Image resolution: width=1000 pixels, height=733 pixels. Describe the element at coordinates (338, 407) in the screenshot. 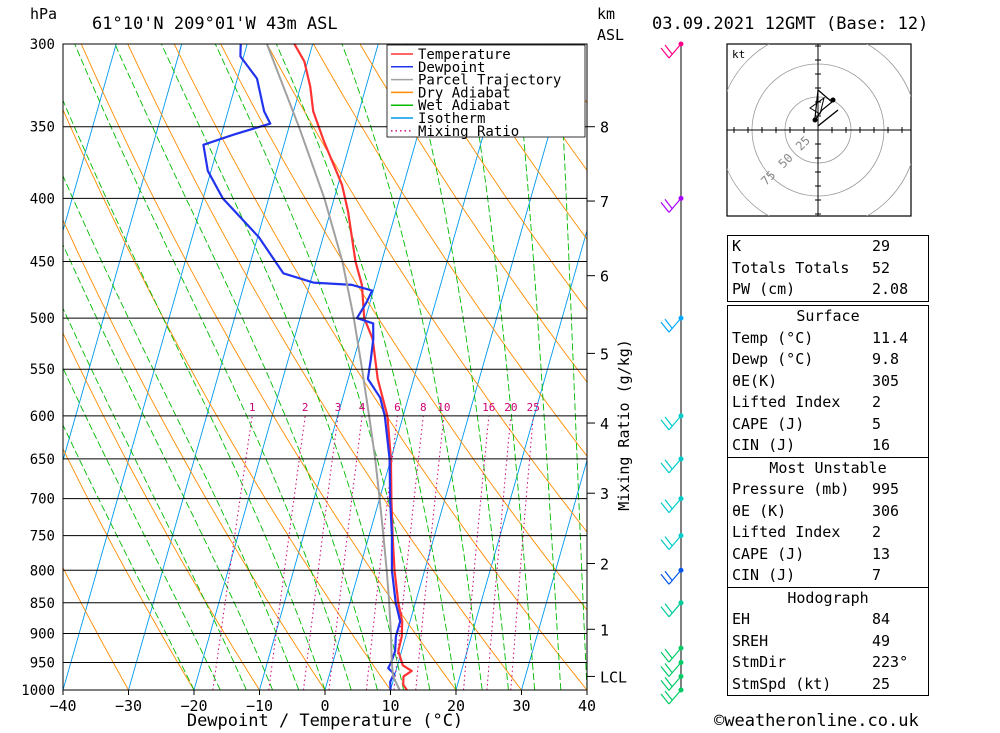

I see `mixing-ratio-label: 3` at that location.